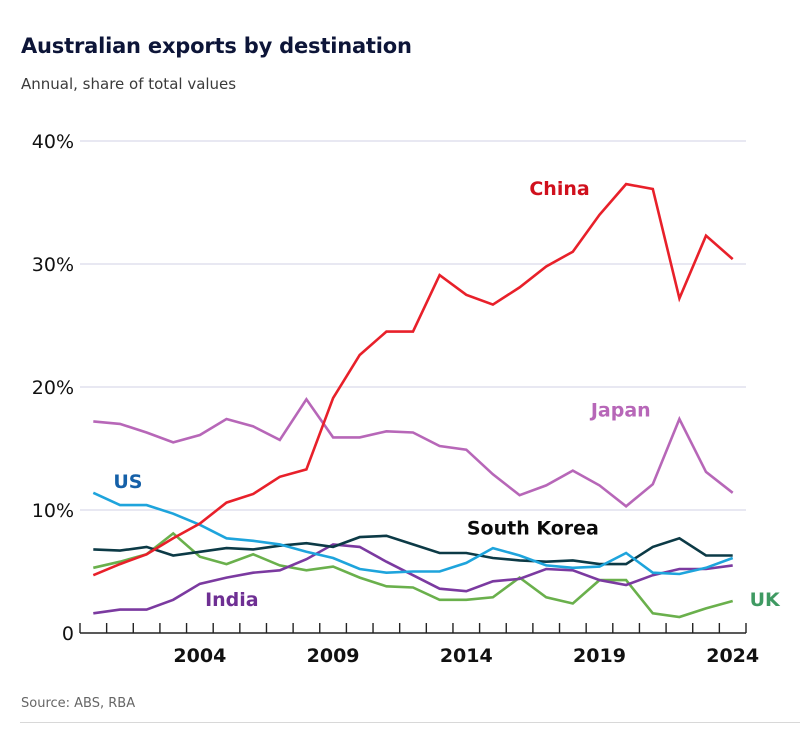 The height and width of the screenshot is (738, 800). I want to click on series-line-japan, so click(413, 452).